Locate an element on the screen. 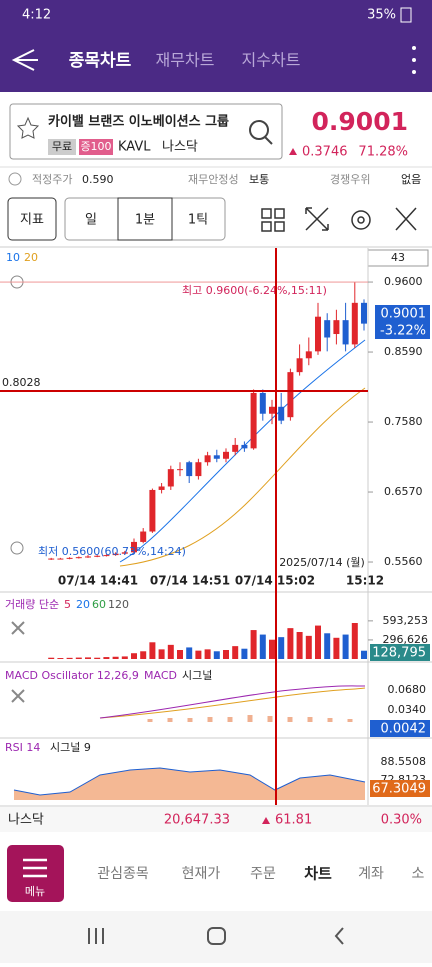  button-label: 1분 is located at coordinates (145, 220).